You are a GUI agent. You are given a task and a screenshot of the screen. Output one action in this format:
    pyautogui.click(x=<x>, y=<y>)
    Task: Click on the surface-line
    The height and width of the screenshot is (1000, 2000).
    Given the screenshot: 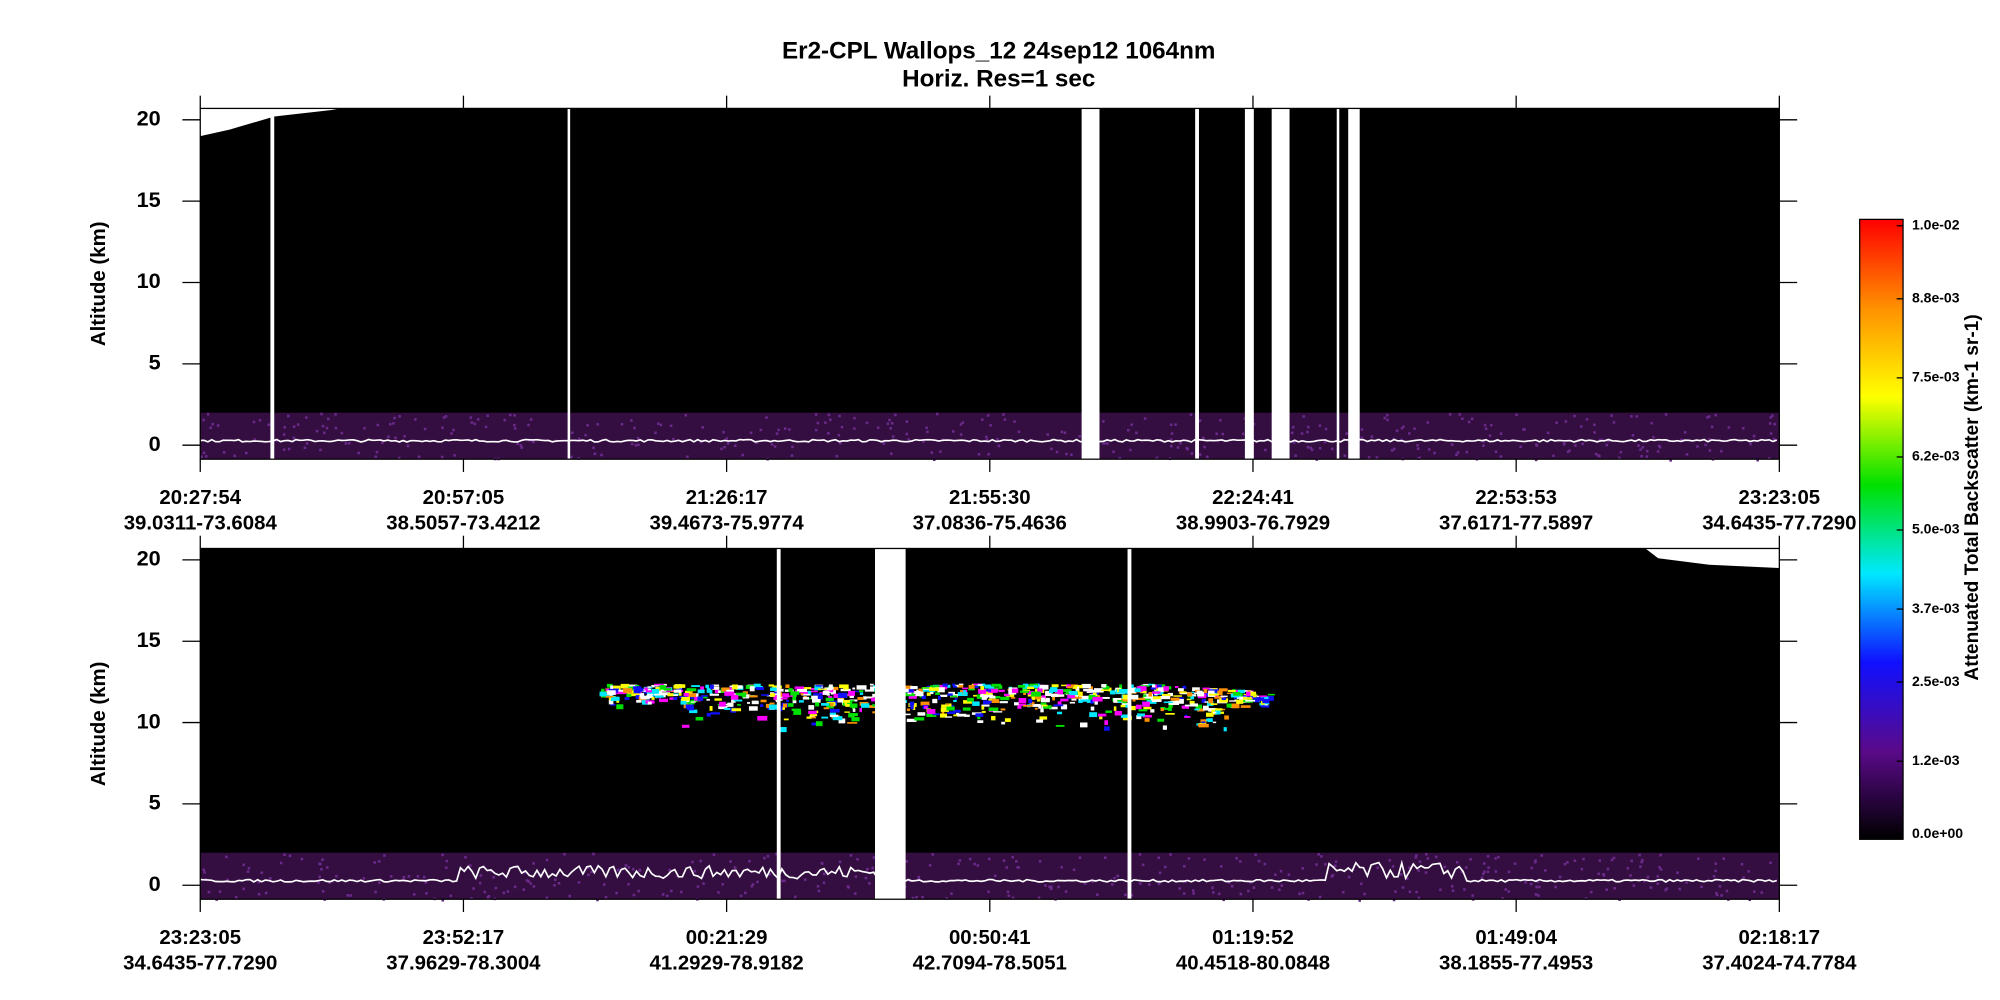 What is the action you would take?
    pyautogui.click(x=988, y=871)
    